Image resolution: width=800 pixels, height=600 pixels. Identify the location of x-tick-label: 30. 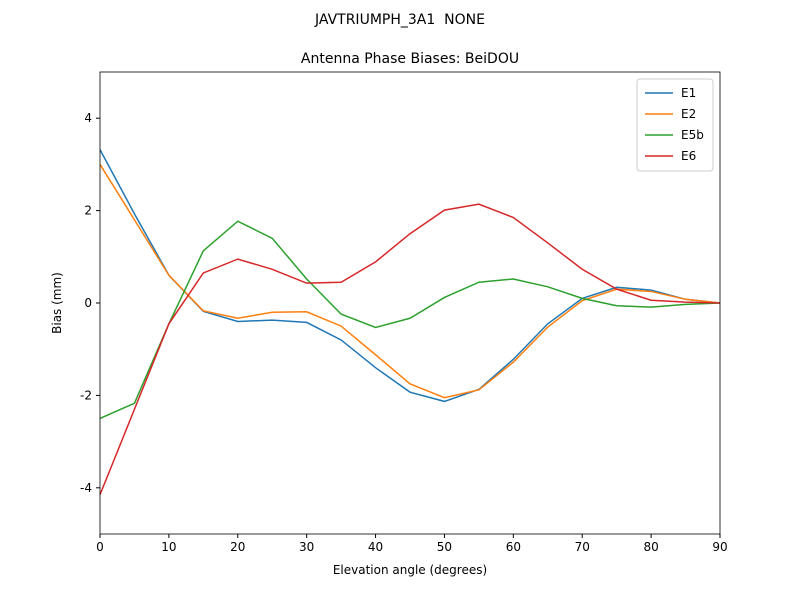
(306, 547).